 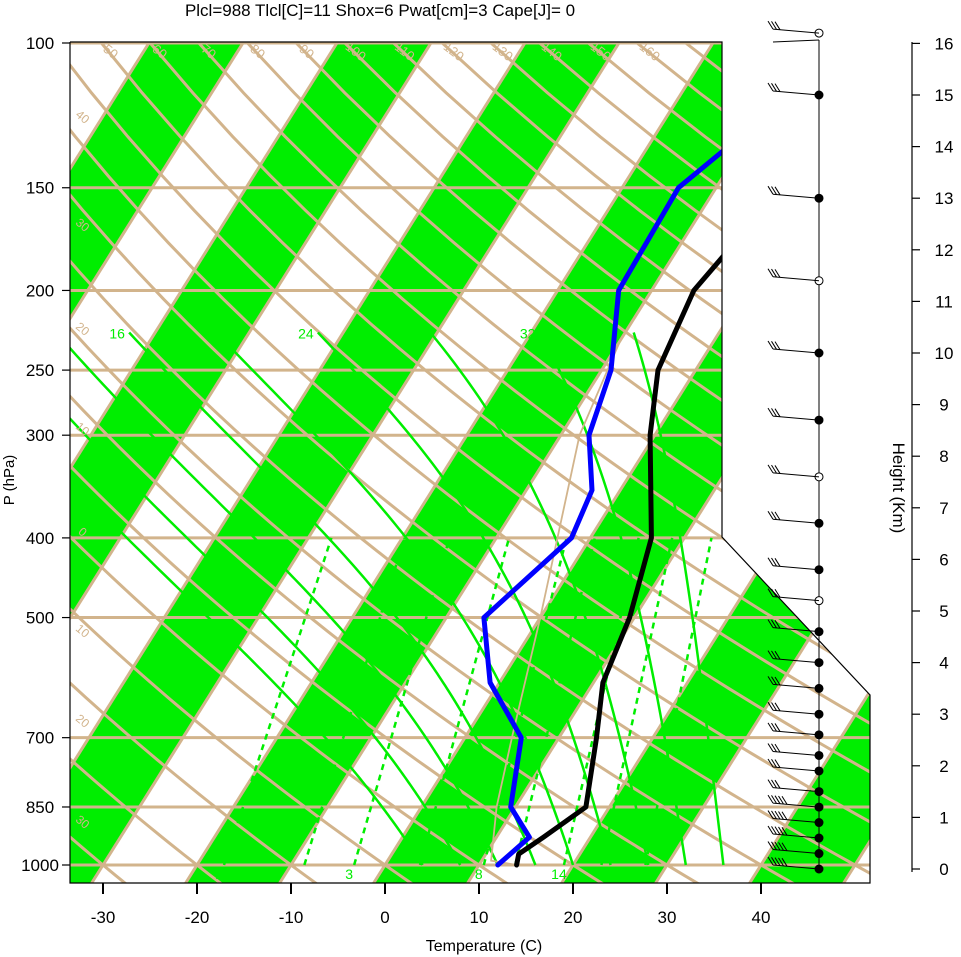 What do you see at coordinates (761, 917) in the screenshot?
I see `temperature-tick-label: 40` at bounding box center [761, 917].